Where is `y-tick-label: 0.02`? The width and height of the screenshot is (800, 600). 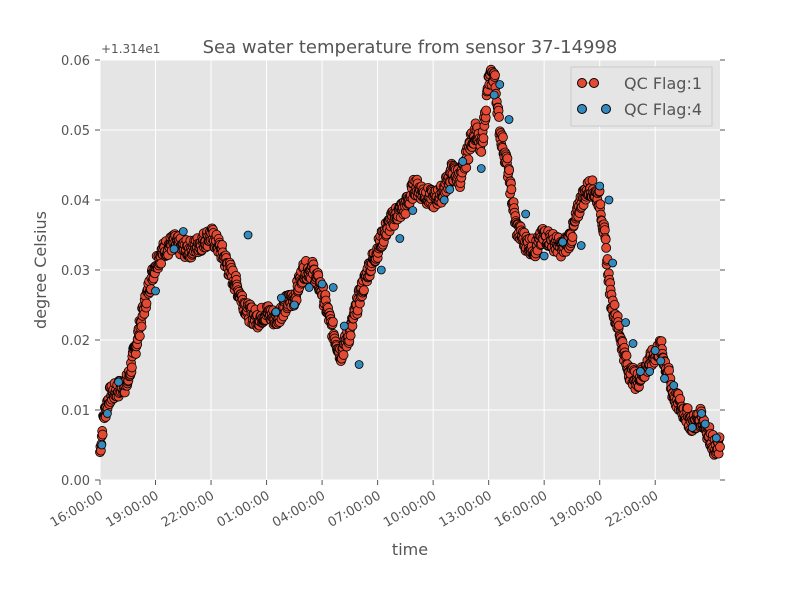
y-tick-label: 0.02 is located at coordinates (75, 341).